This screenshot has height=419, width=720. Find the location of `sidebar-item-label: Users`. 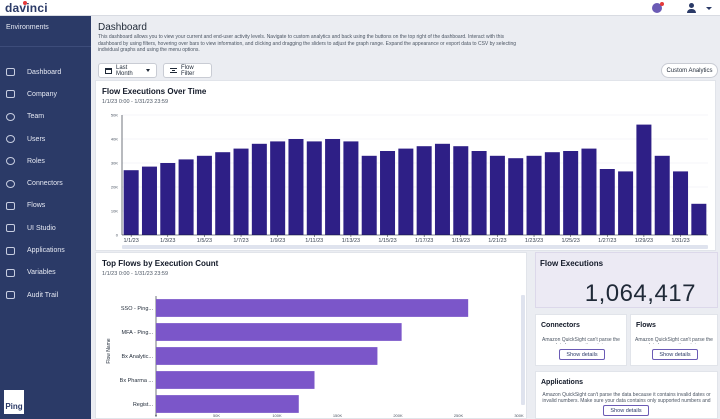

sidebar-item-label: Users is located at coordinates (36, 139).